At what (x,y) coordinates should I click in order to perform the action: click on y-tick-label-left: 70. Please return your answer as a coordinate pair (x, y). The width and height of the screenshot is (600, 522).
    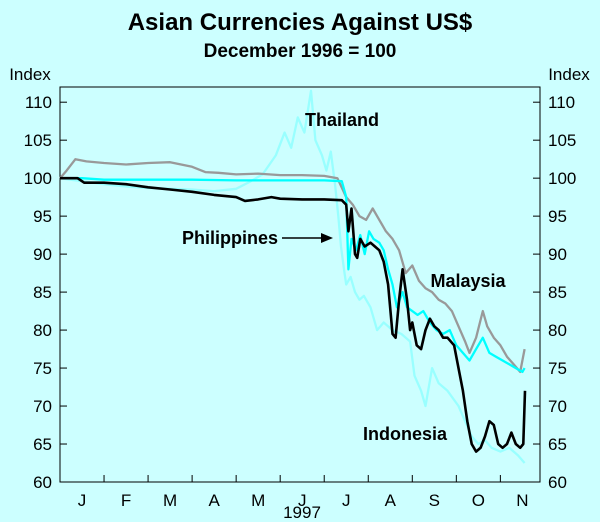
    Looking at the image, I should click on (42, 406).